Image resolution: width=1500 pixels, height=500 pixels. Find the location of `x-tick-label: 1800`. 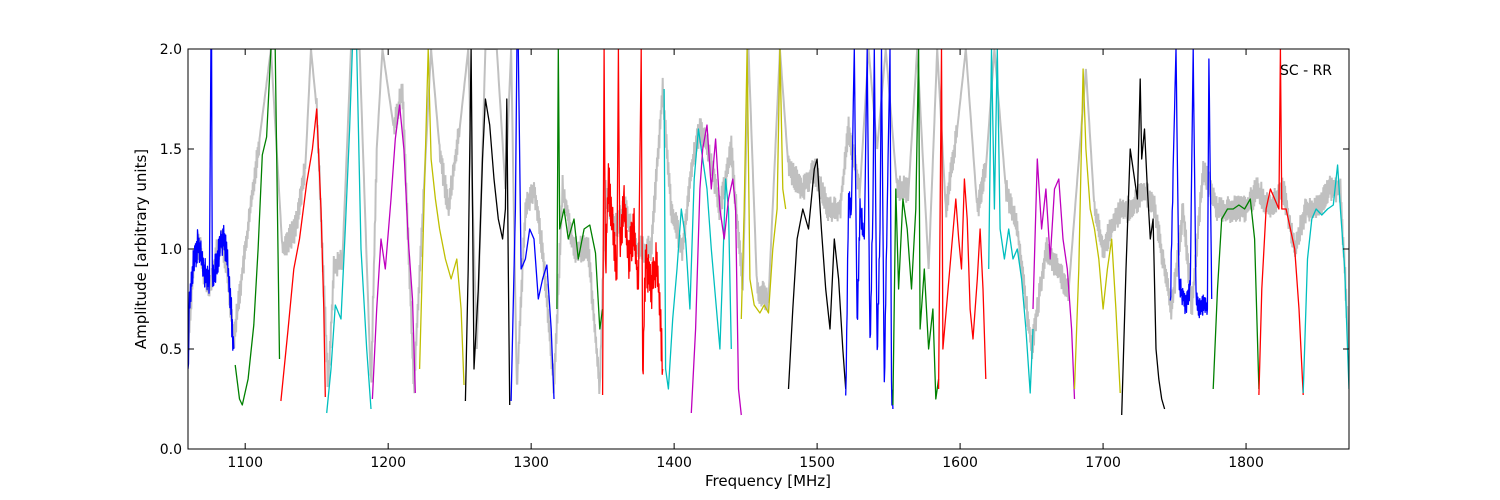

x-tick-label: 1800 is located at coordinates (1246, 463).